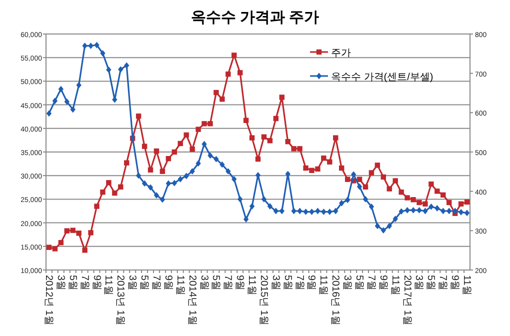  Describe the element at coordinates (48, 300) in the screenshot. I see `x-tick-label: 2012년 1월` at that location.